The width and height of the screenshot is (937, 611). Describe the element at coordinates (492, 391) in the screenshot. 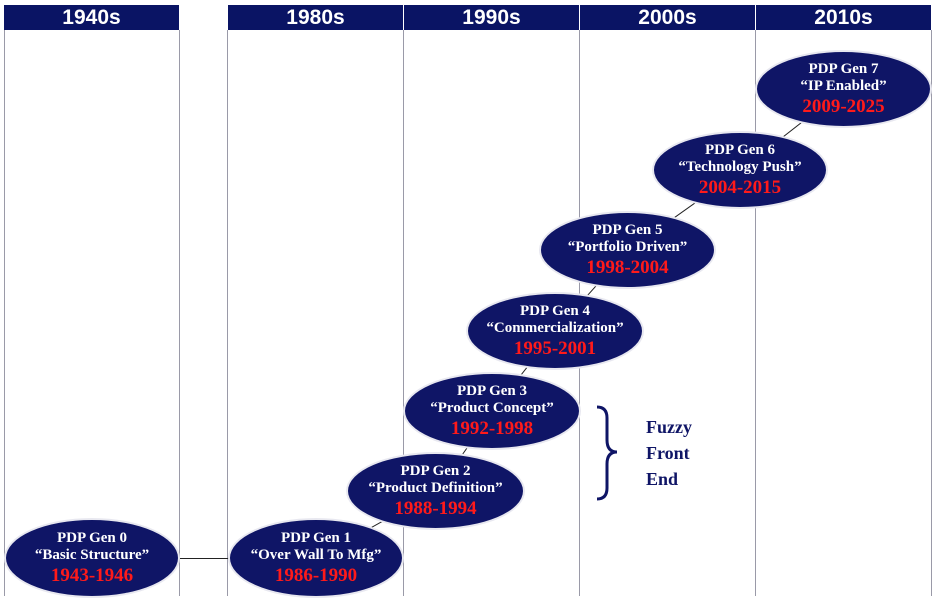

I see `gen-name: PDP Gen 3` at that location.